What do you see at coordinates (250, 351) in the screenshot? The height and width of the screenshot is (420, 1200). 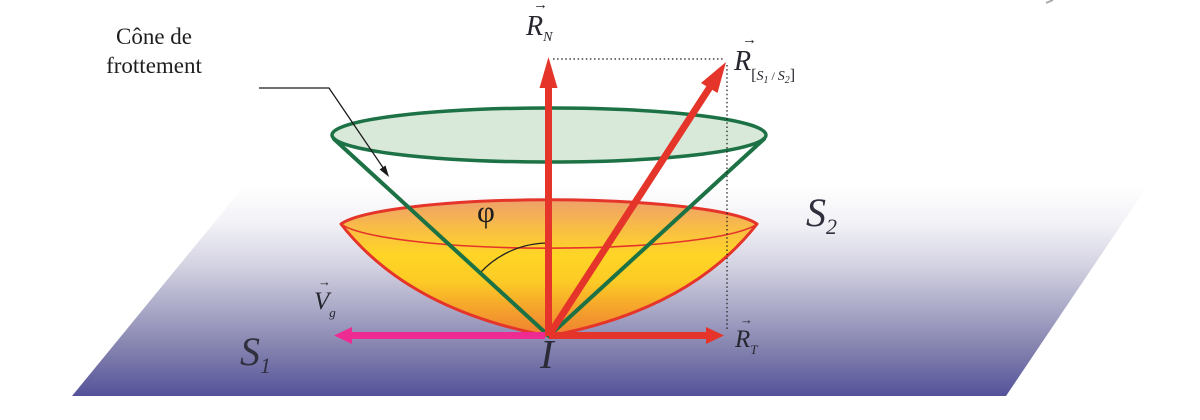 I see `s1-letter: S` at bounding box center [250, 351].